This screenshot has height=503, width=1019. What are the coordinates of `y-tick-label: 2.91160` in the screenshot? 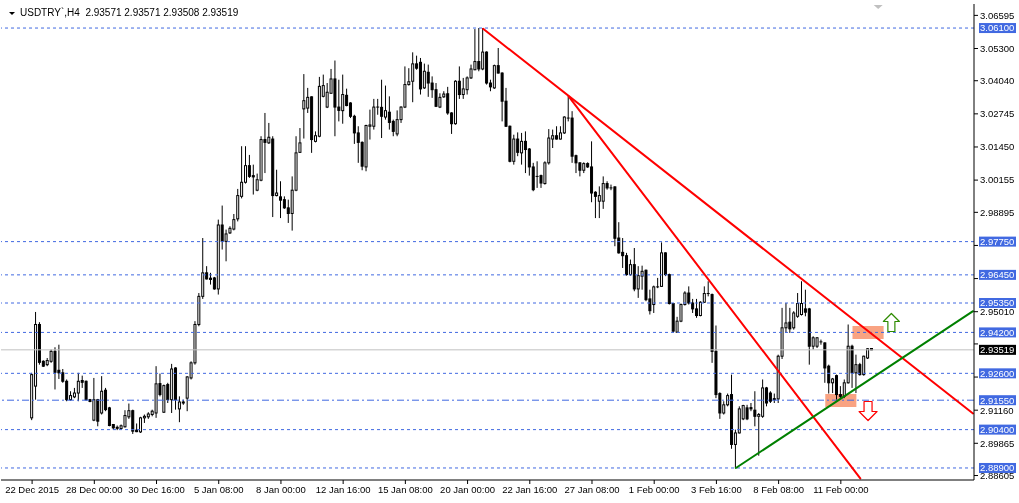 It's located at (997, 410).